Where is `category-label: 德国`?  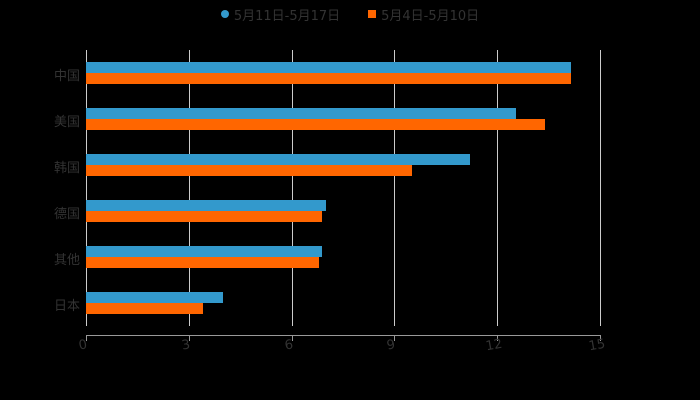
category-label: 德国 is located at coordinates (66, 214).